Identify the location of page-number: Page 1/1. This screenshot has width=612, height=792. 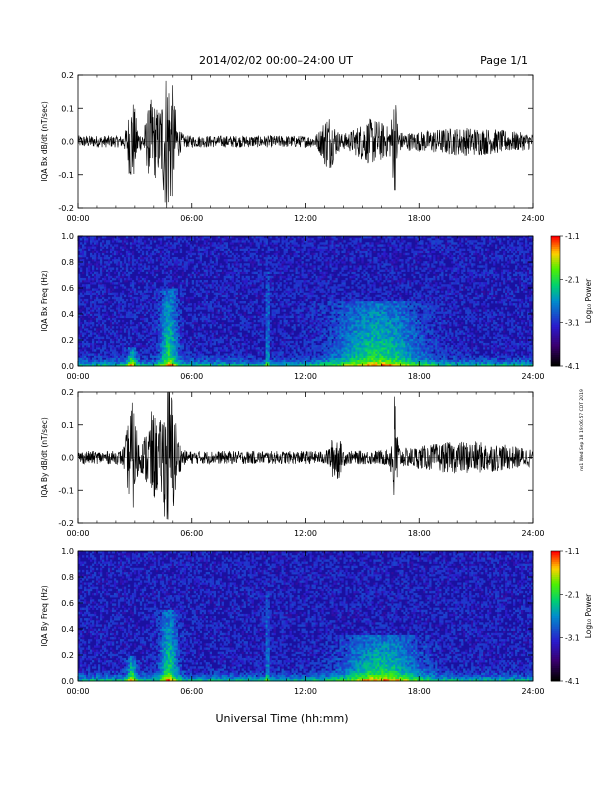
(504, 60).